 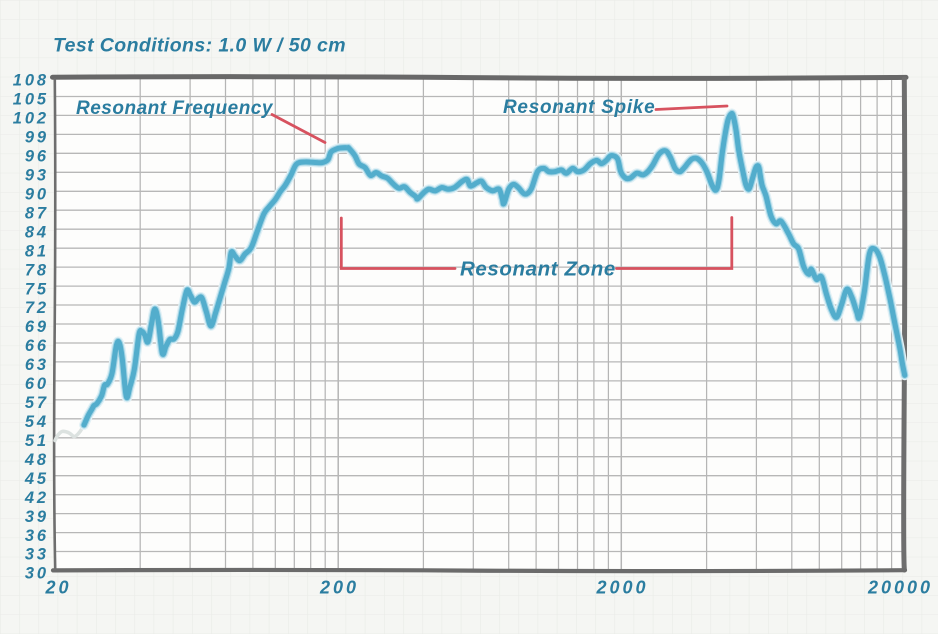 What do you see at coordinates (37, 536) in the screenshot?
I see `svg-text: 36` at bounding box center [37, 536].